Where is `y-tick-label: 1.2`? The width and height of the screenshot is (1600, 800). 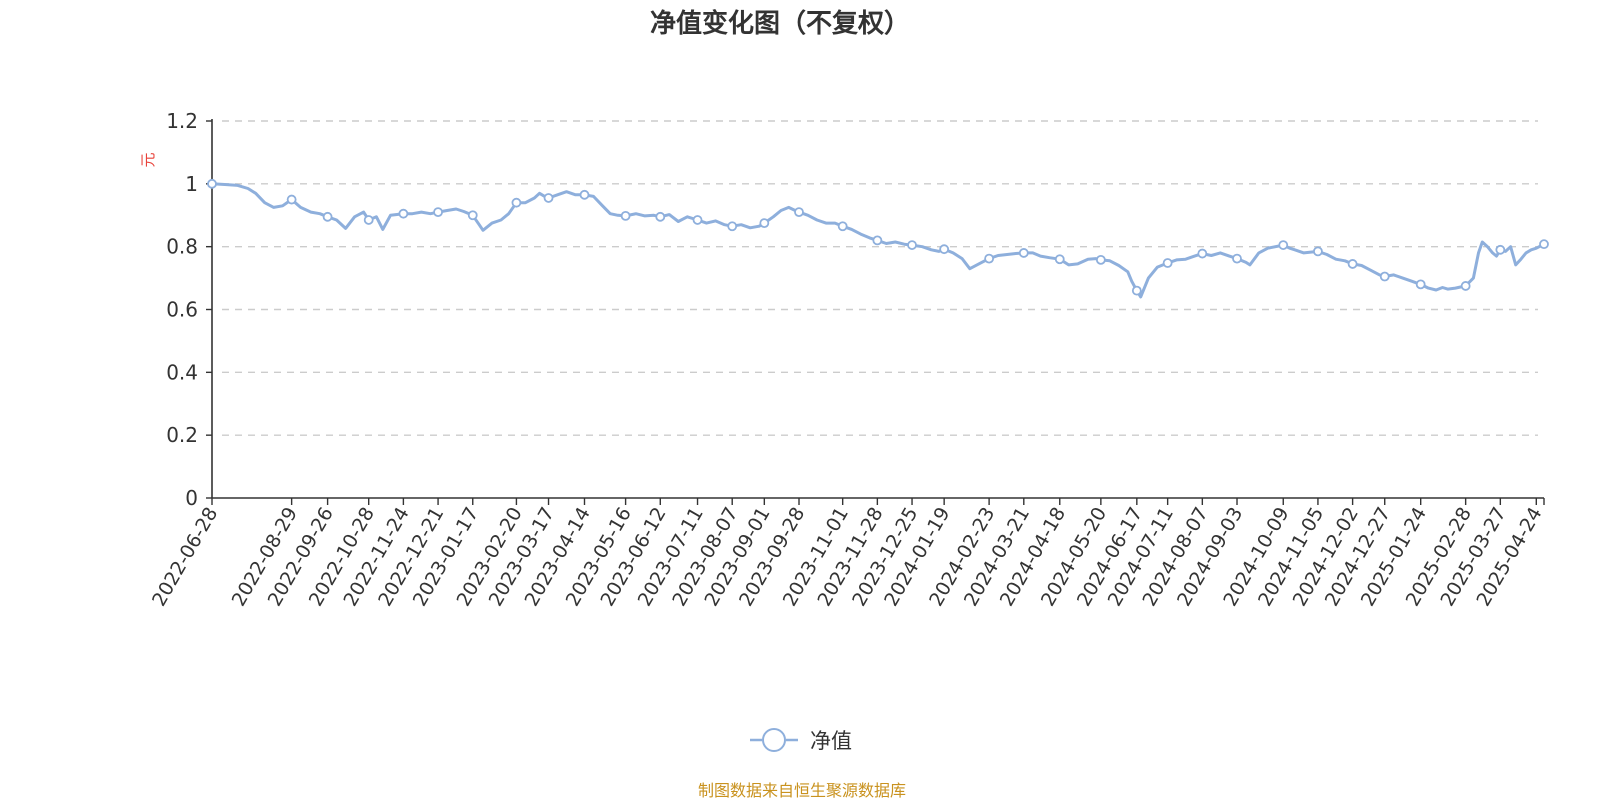
y-tick-label: 1.2 is located at coordinates (182, 121).